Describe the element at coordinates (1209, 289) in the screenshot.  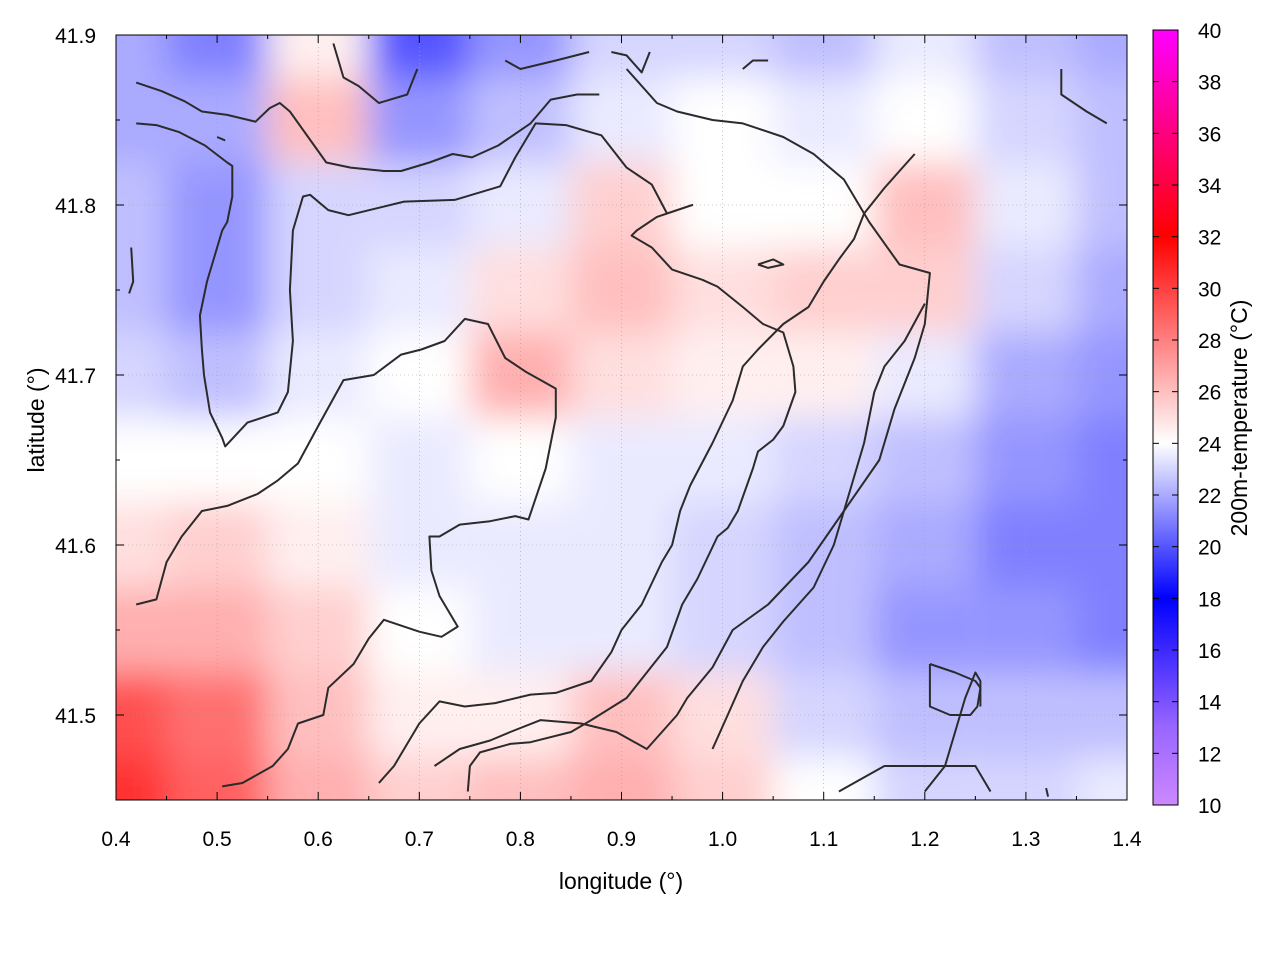
I see `colorbar-tick-label: 30` at that location.